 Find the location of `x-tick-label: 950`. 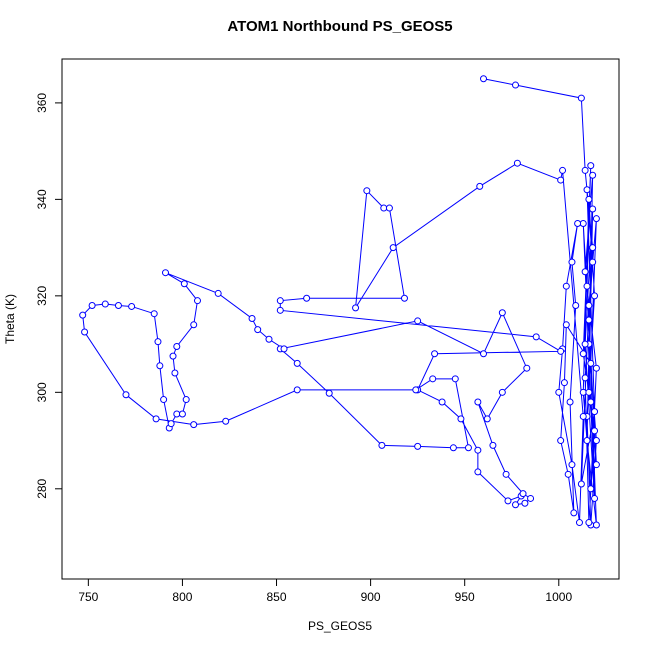

x-tick-label: 950 is located at coordinates (465, 597).